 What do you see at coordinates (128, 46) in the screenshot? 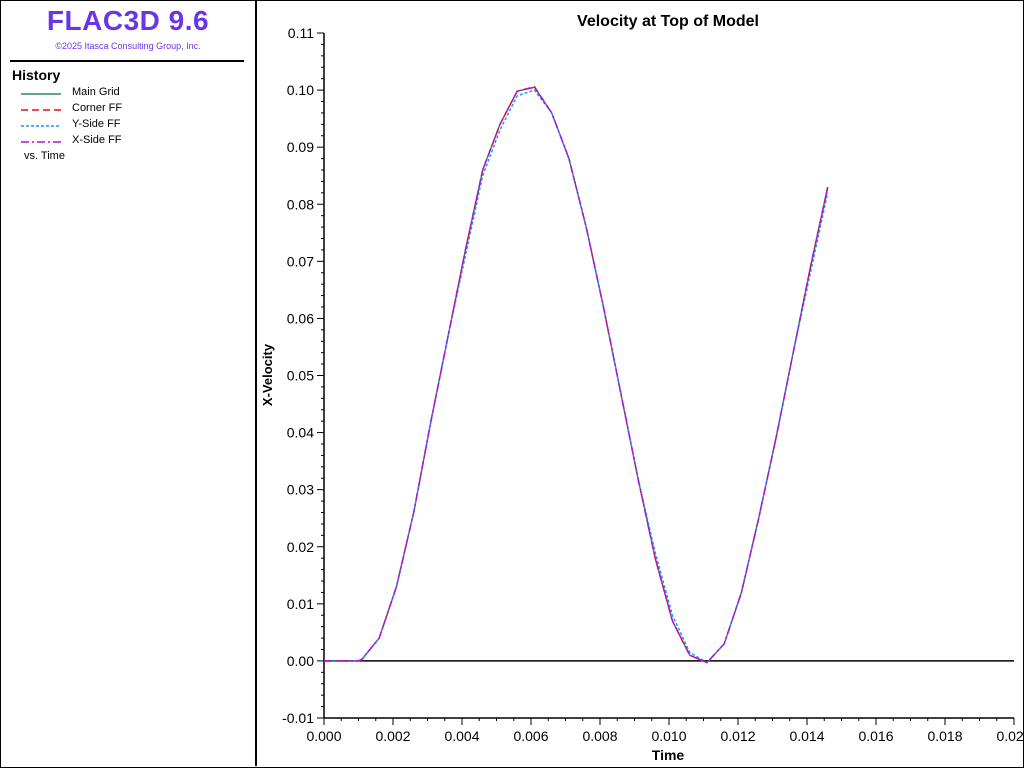
I see `copyright-notice: ©2025 Itasca Consulting Group, Inc.` at bounding box center [128, 46].